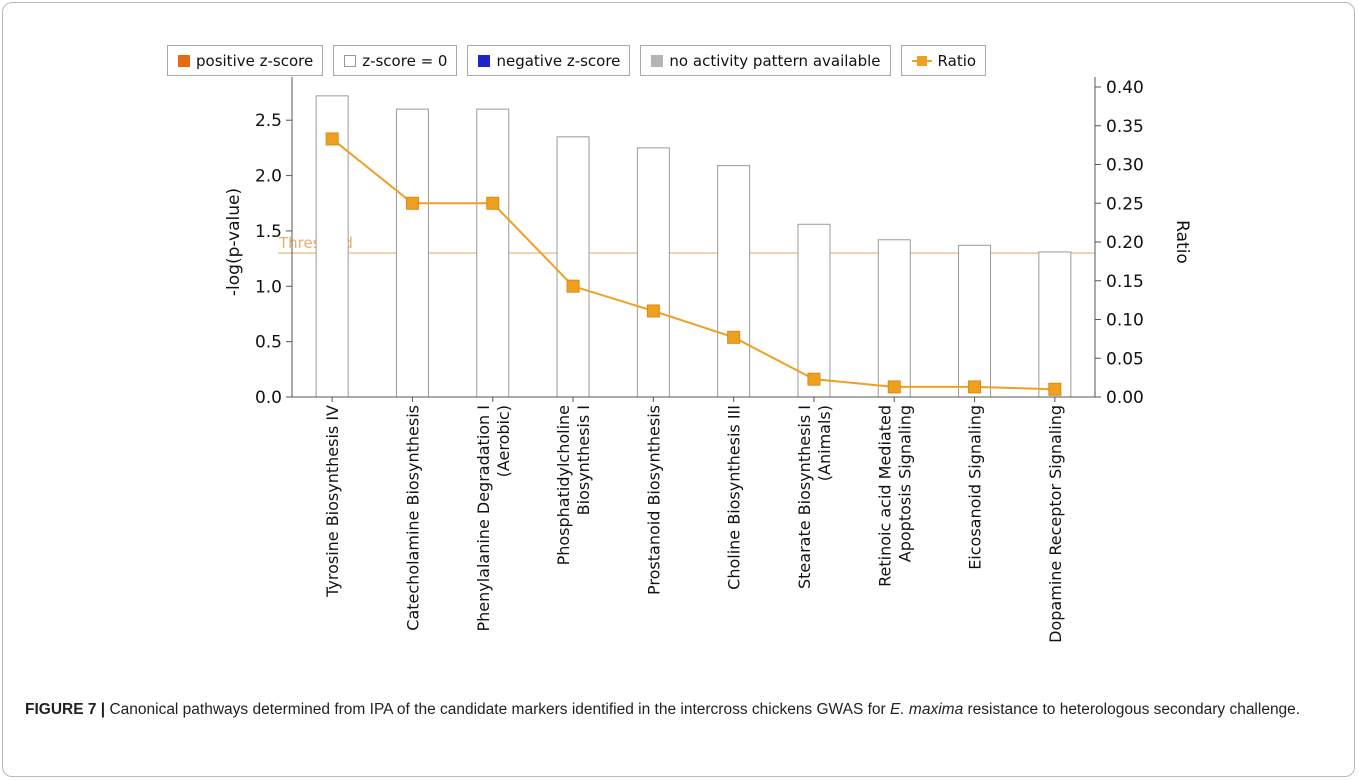 Image resolution: width=1359 pixels, height=781 pixels. I want to click on category-label-line: Catecholamine Biosynthesis, so click(412, 518).